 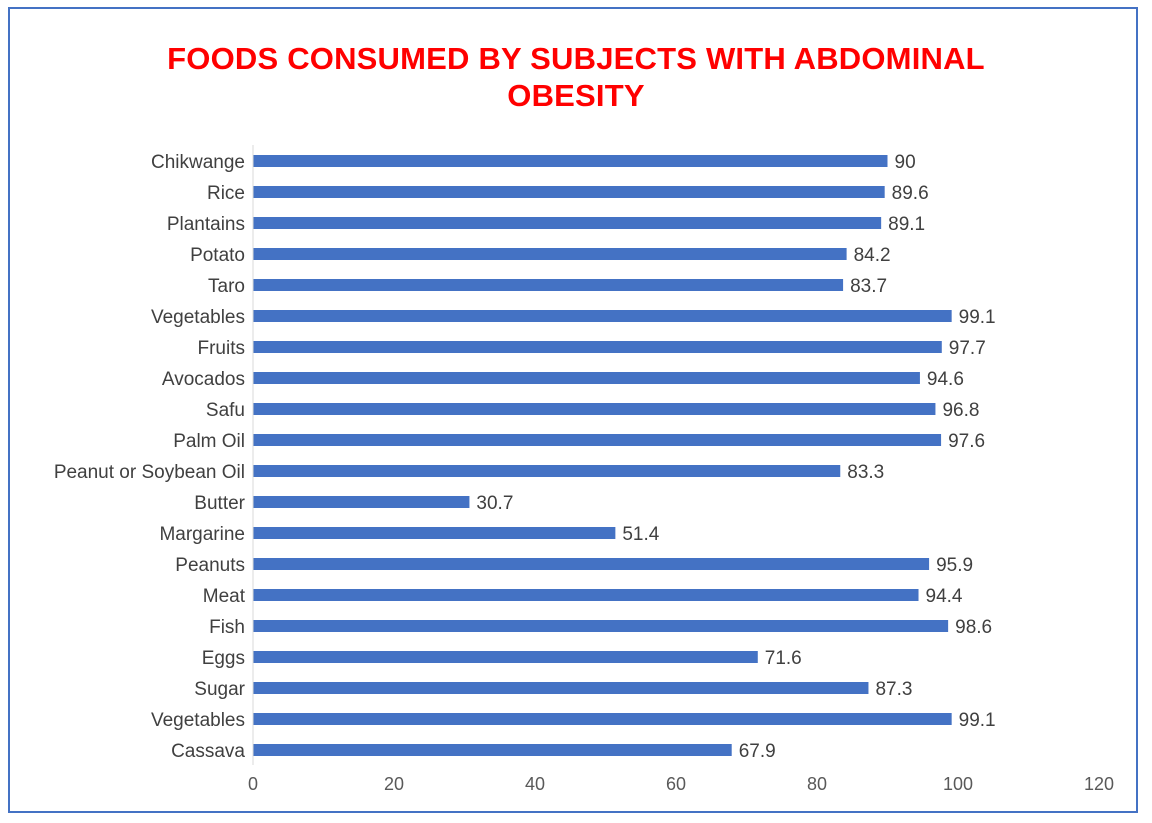 What do you see at coordinates (865, 472) in the screenshot?
I see `value-label-10: 83.3` at bounding box center [865, 472].